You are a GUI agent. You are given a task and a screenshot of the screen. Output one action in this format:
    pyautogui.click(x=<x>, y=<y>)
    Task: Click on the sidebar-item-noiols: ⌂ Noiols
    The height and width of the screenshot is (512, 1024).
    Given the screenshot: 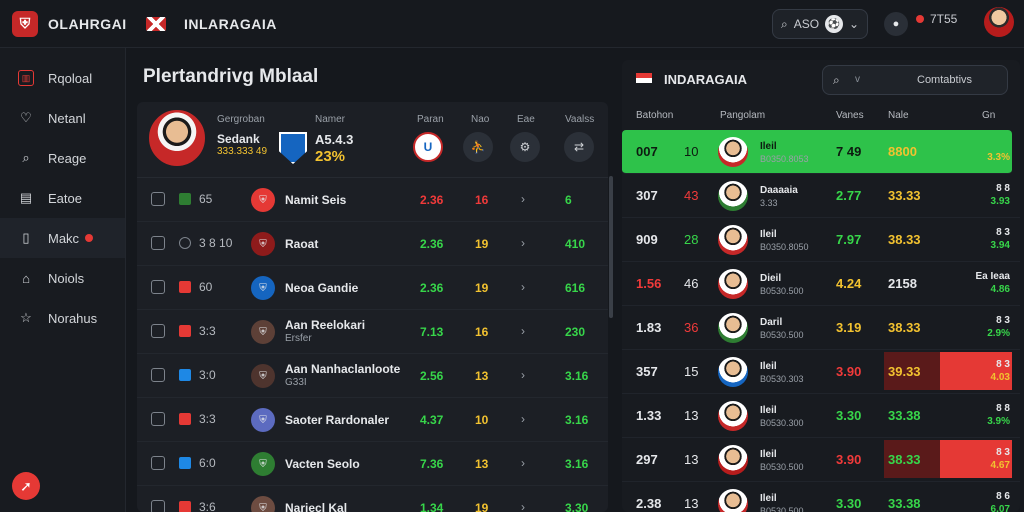 What is the action you would take?
    pyautogui.click(x=62, y=278)
    